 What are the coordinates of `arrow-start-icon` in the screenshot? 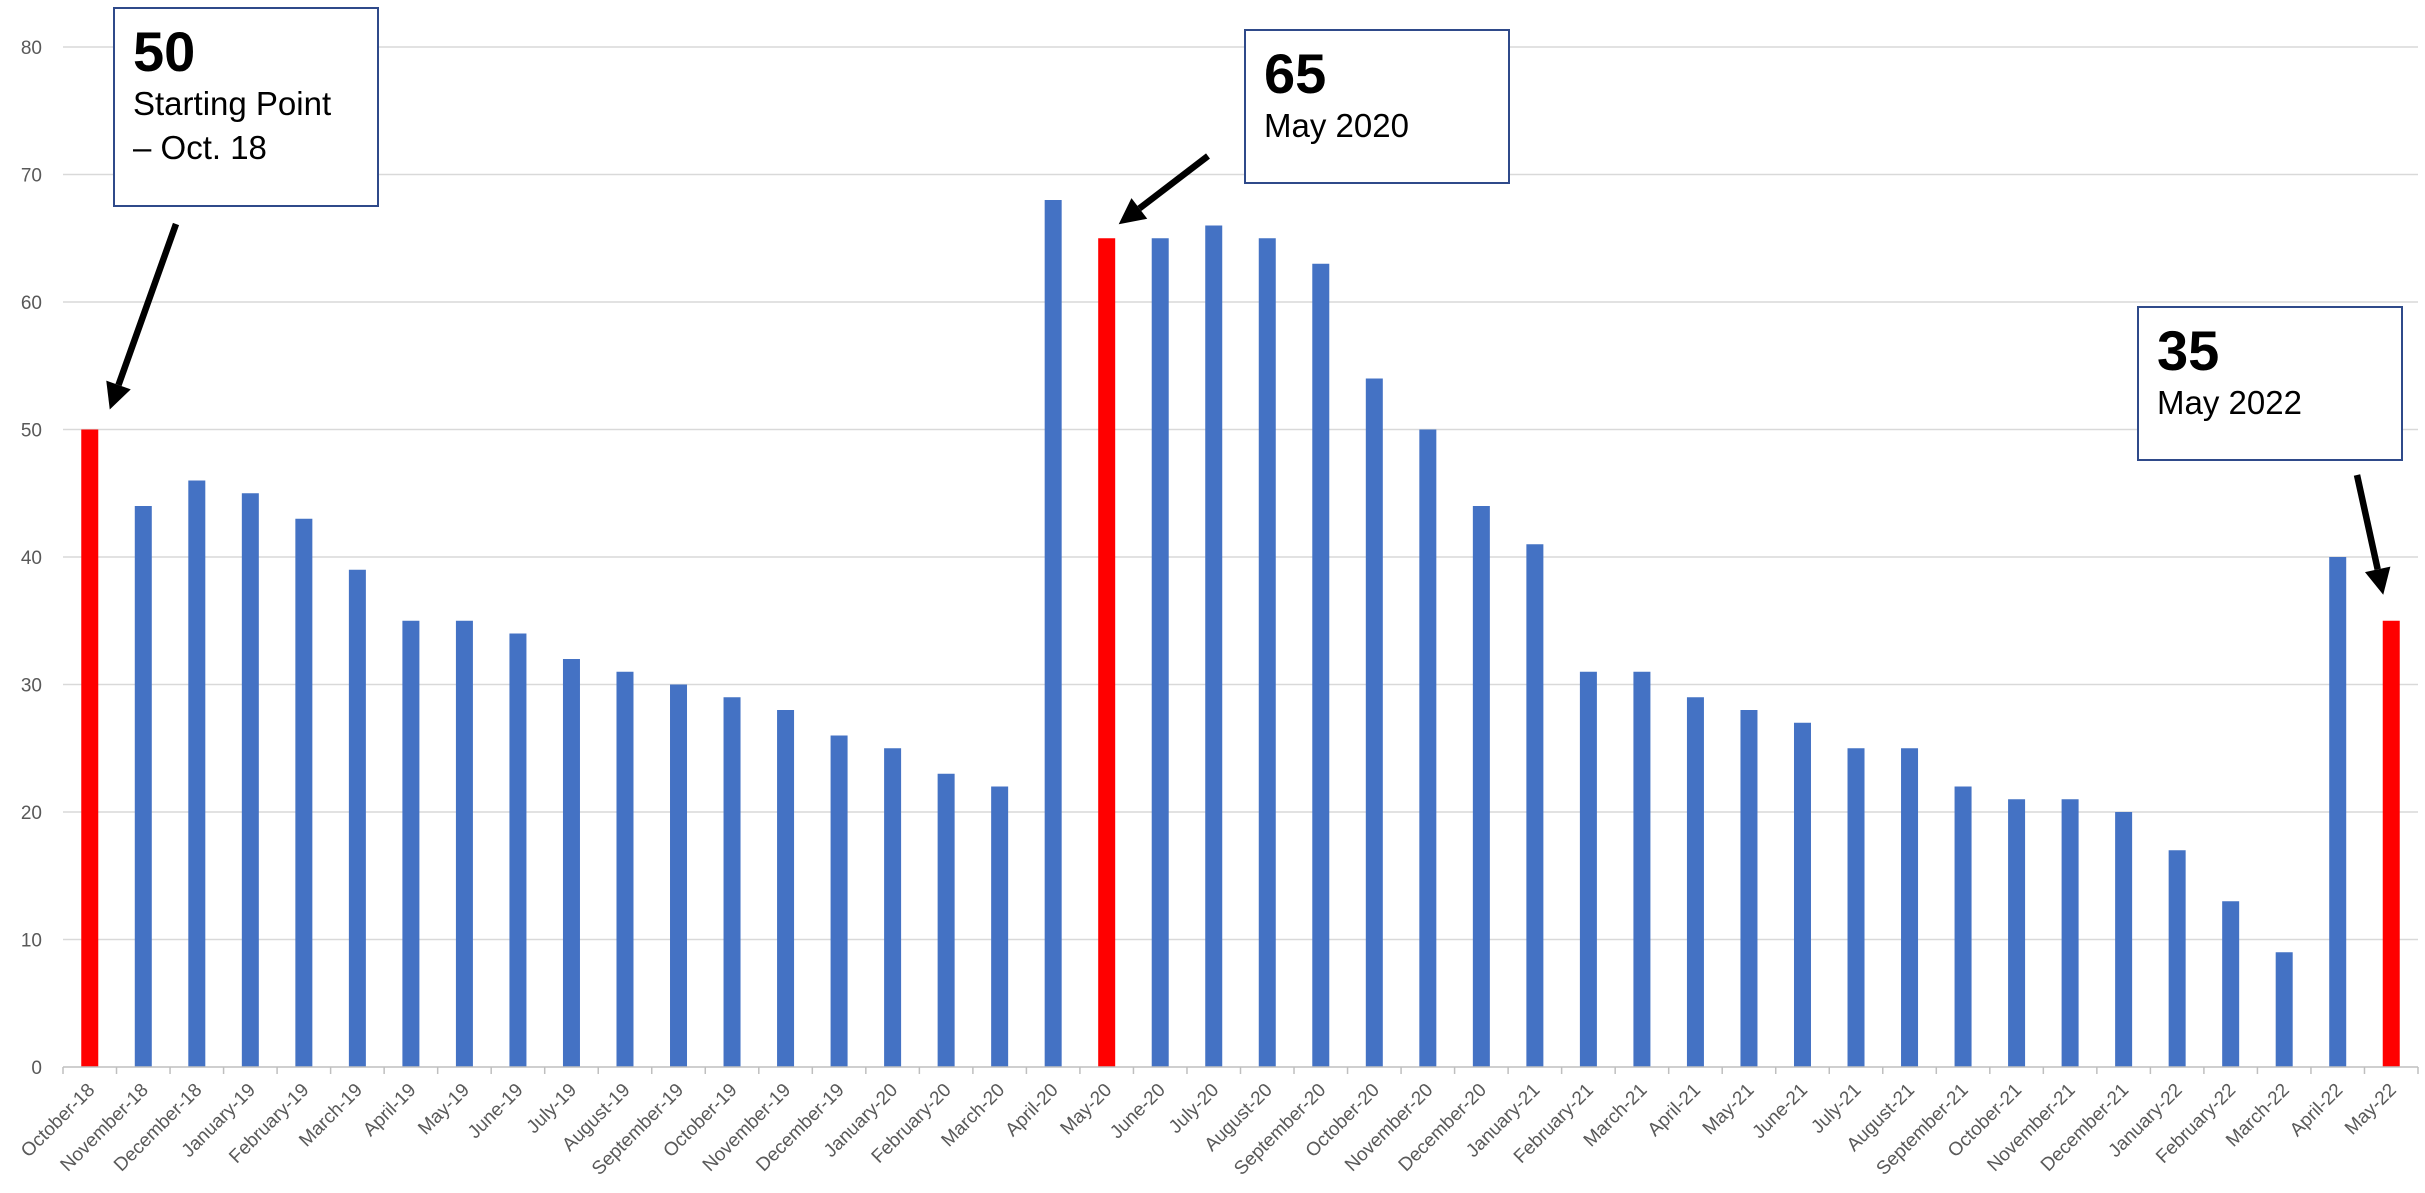 It's located at (143, 316).